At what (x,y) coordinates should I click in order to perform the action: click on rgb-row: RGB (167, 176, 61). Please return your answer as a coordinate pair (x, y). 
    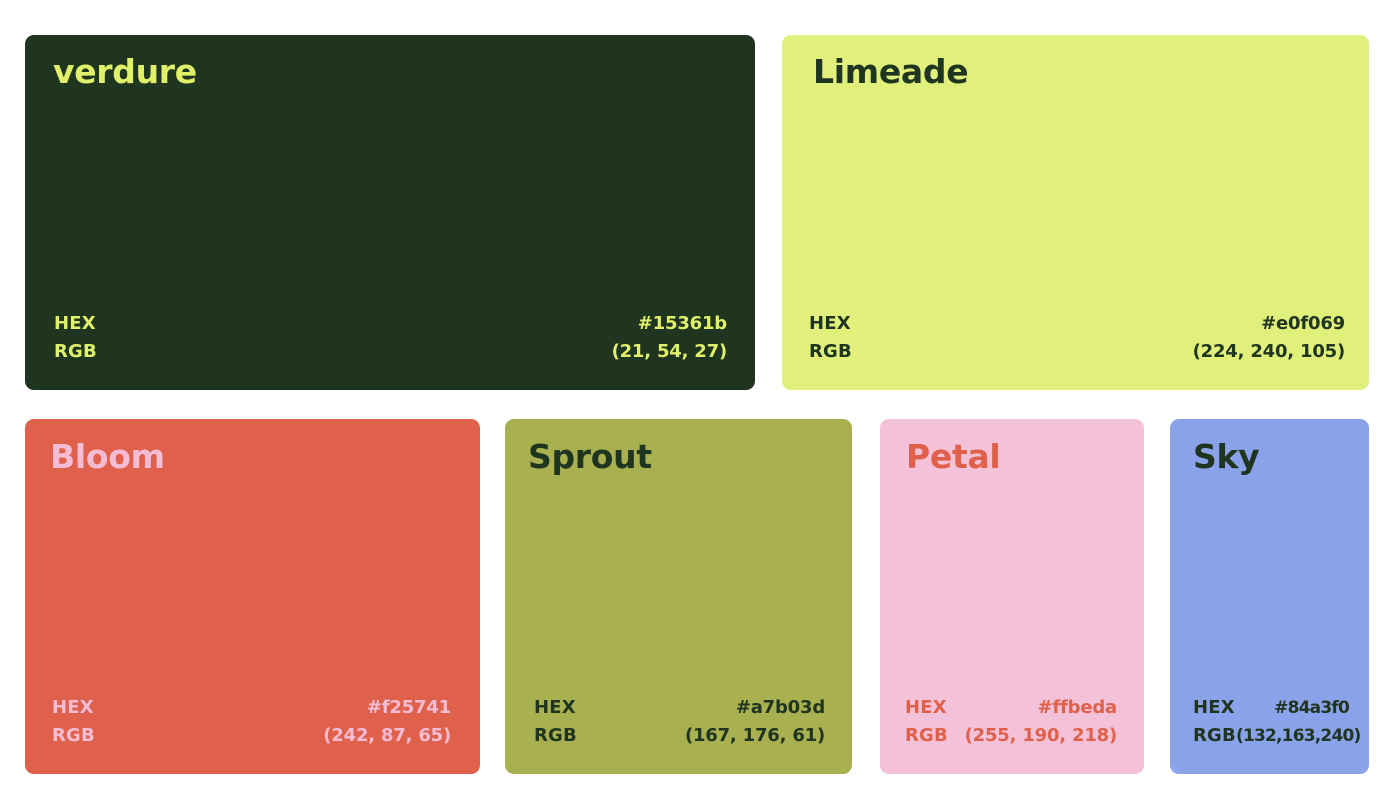
    Looking at the image, I should click on (679, 736).